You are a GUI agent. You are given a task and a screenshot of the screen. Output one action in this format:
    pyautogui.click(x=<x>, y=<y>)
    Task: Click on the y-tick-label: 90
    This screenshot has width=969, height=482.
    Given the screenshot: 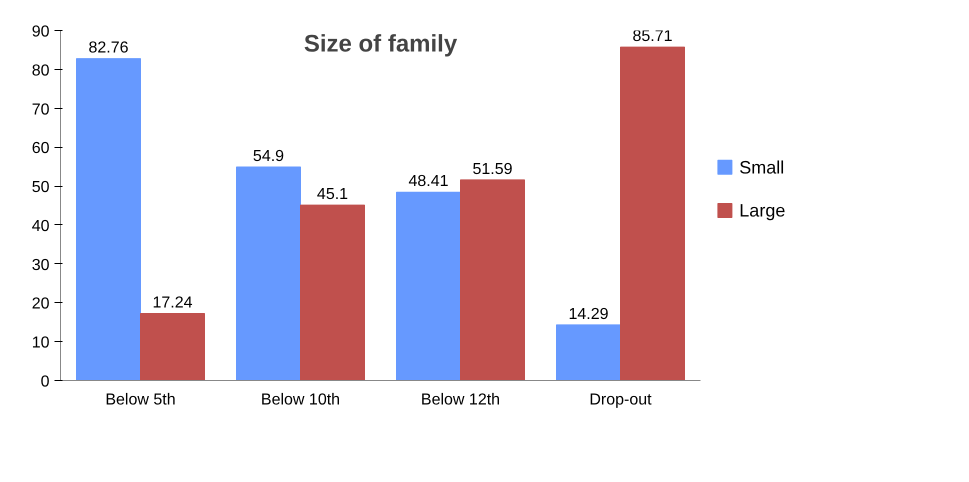 What is the action you would take?
    pyautogui.click(x=41, y=32)
    